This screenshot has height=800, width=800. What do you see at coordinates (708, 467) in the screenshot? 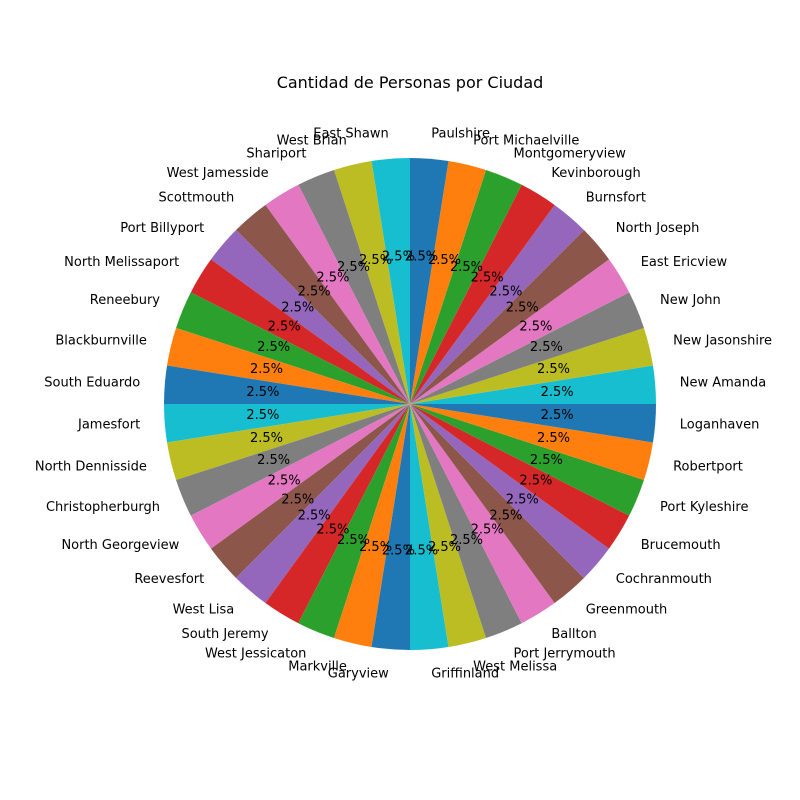
I see `slice-category-label: Robertport` at bounding box center [708, 467].